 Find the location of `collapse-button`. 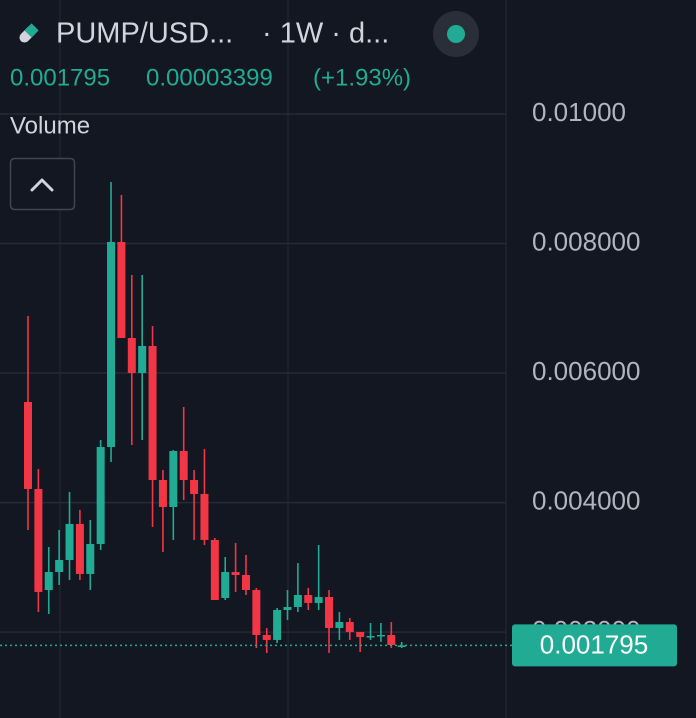

collapse-button is located at coordinates (42, 184).